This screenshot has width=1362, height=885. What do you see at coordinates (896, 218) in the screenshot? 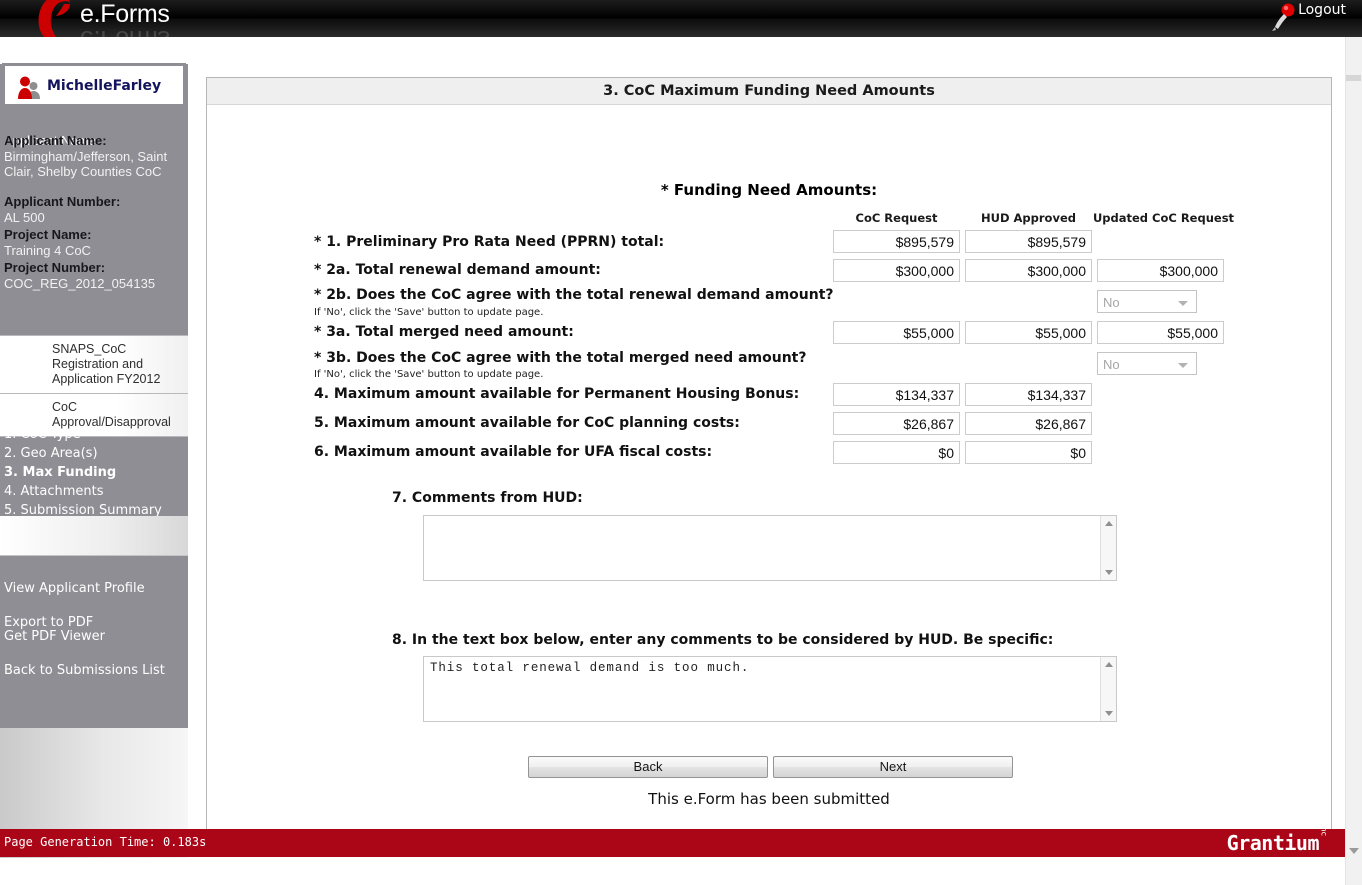
I see `column-header-coc-request: CoC Request` at bounding box center [896, 218].